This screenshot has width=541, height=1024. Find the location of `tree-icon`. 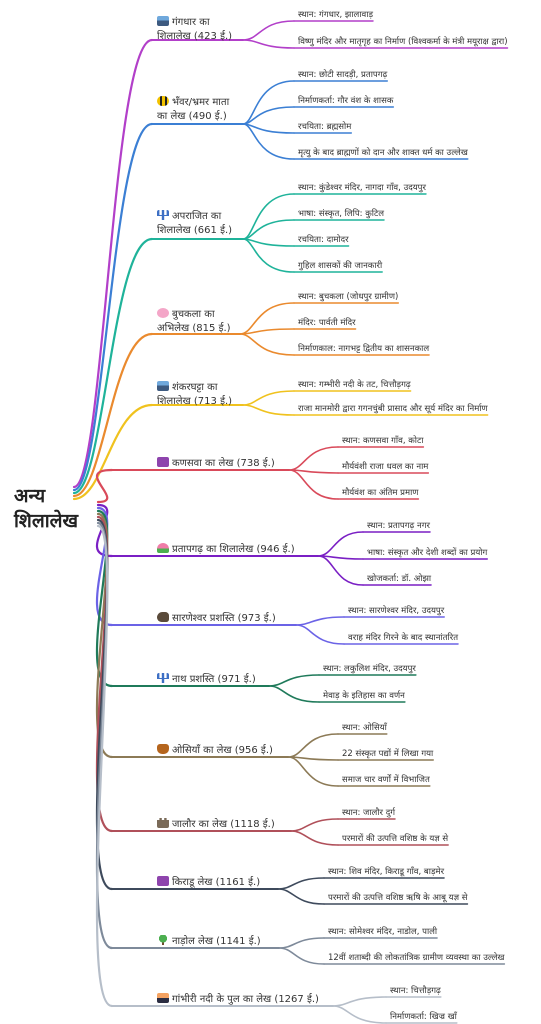

tree-icon is located at coordinates (163, 940).